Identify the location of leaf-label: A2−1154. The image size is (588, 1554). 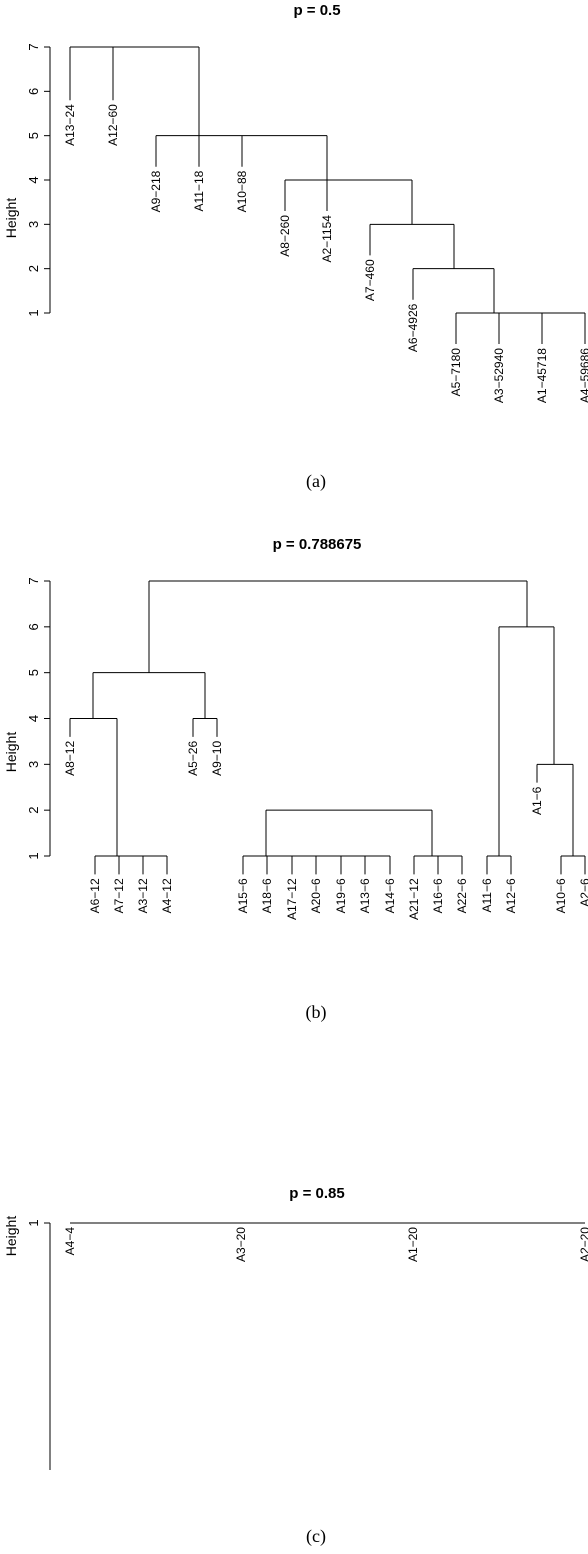
(327, 239).